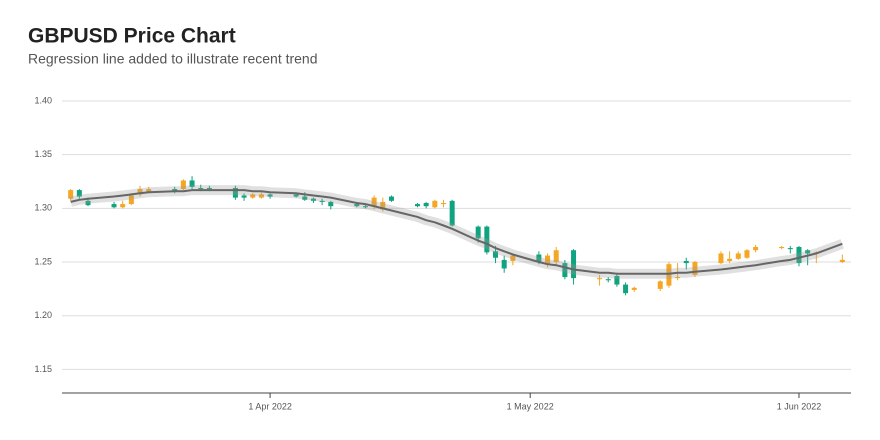 The width and height of the screenshot is (880, 440). What do you see at coordinates (270, 406) in the screenshot?
I see `x-tick-label: 1 Apr 2022` at bounding box center [270, 406].